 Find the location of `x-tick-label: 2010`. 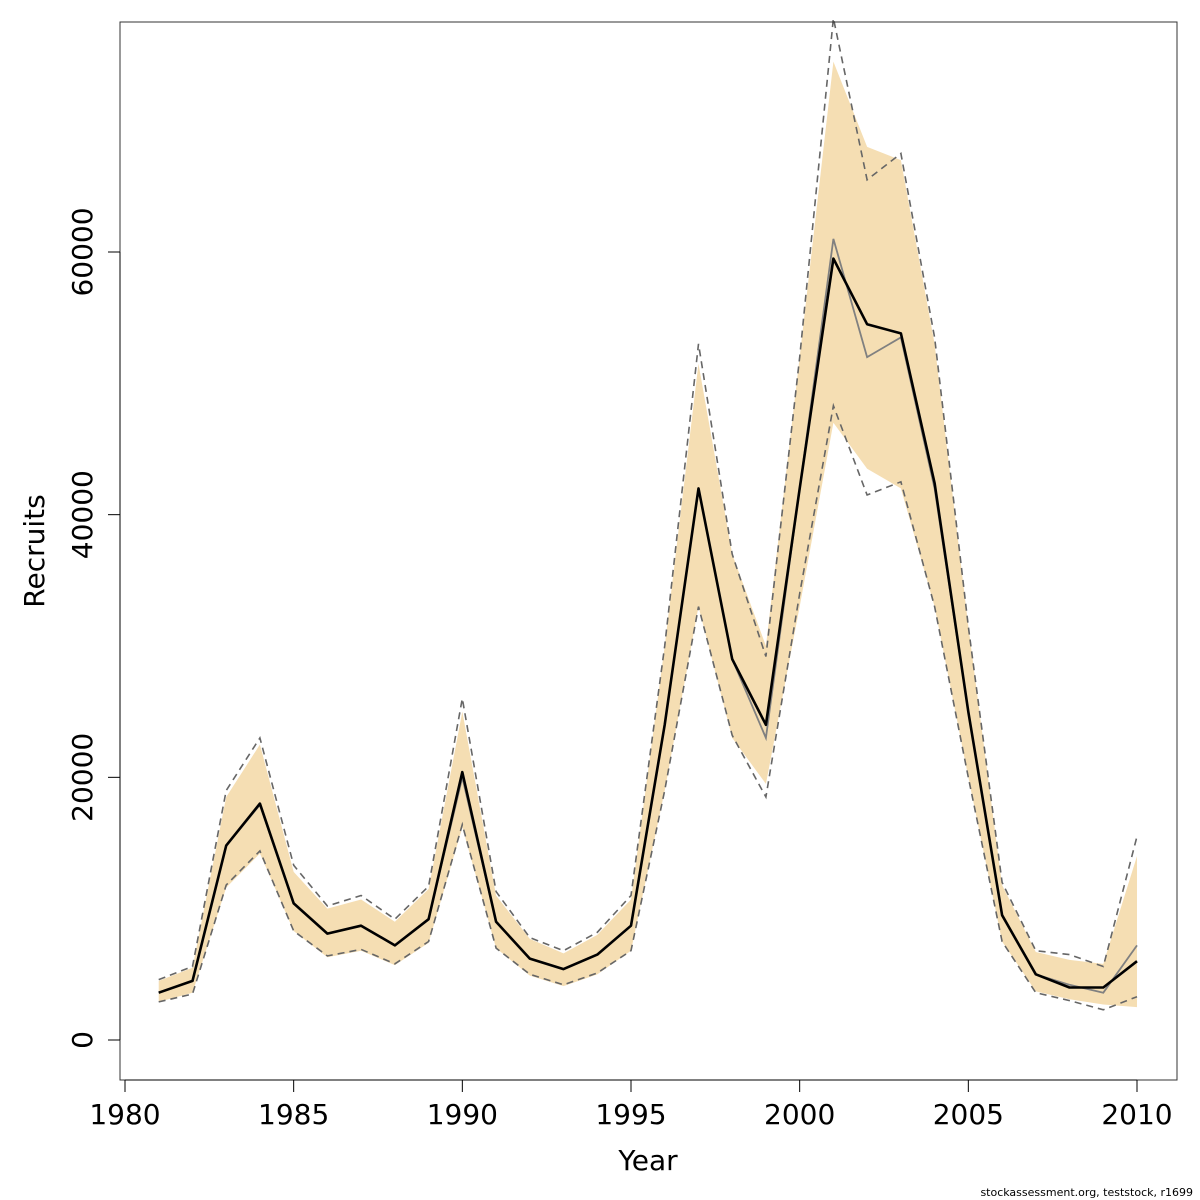

x-tick-label: 2010 is located at coordinates (1136, 1114).